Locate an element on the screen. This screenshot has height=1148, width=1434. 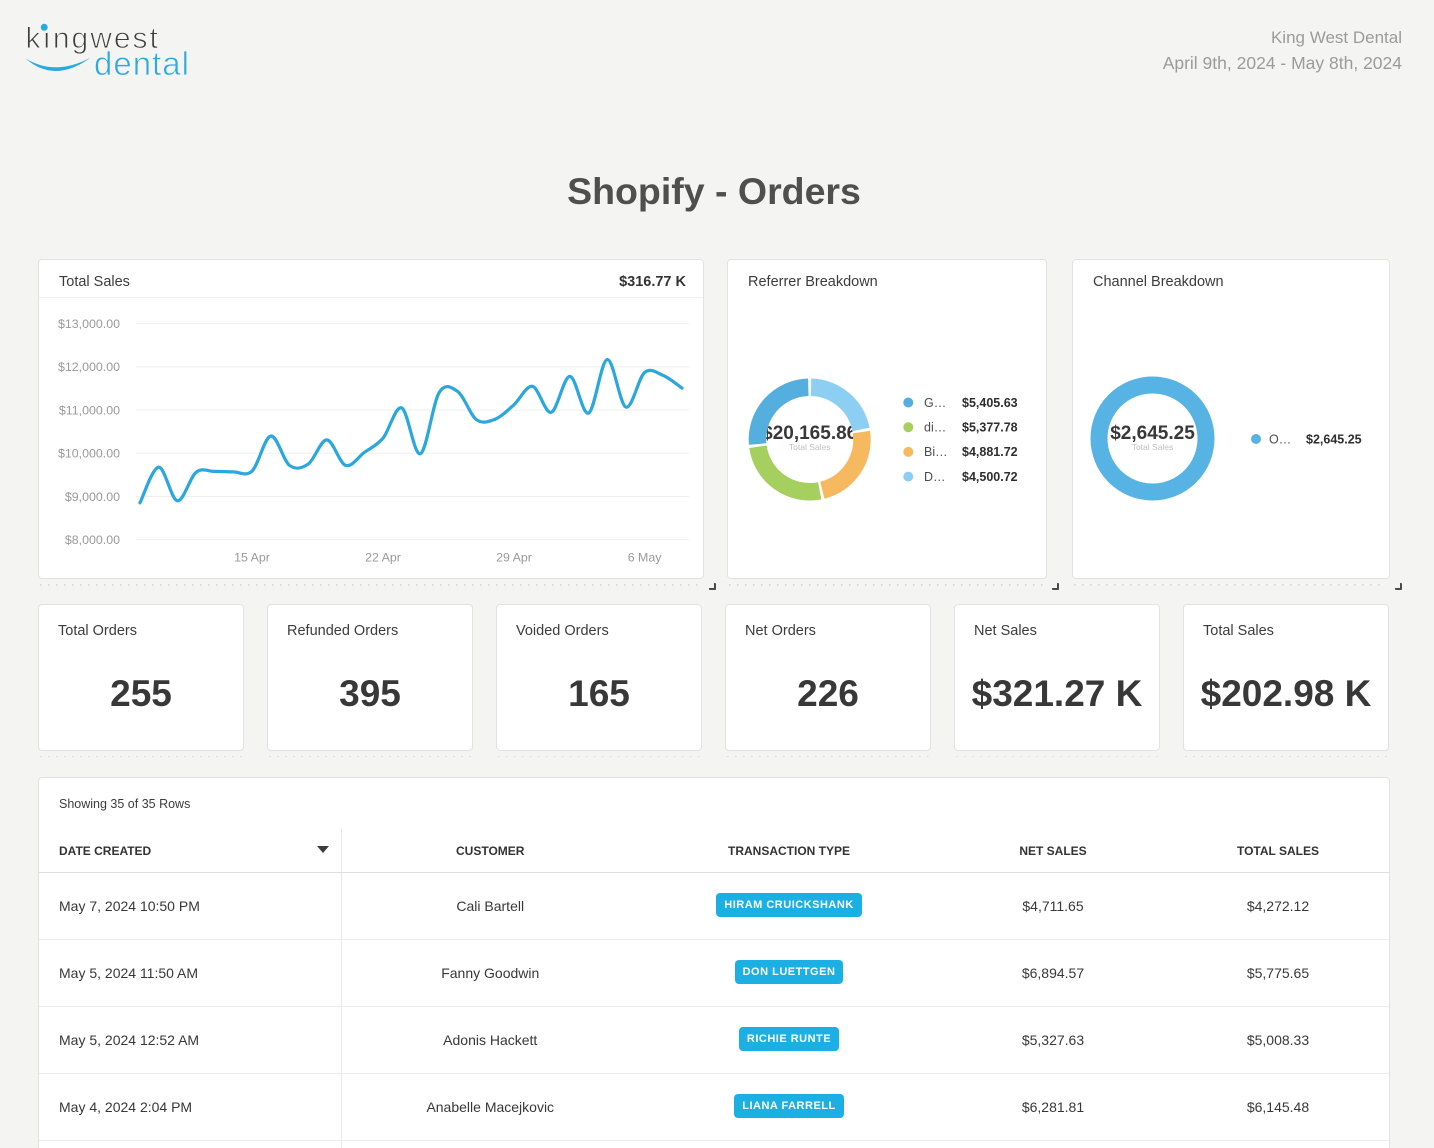
svg-text: $10,000.00 is located at coordinates (89, 454).